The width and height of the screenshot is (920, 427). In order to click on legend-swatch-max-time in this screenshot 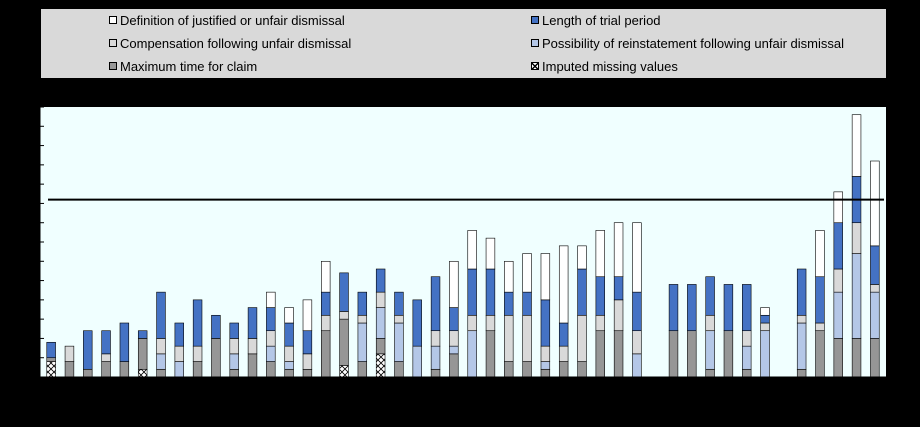, I will do `click(113, 66)`.